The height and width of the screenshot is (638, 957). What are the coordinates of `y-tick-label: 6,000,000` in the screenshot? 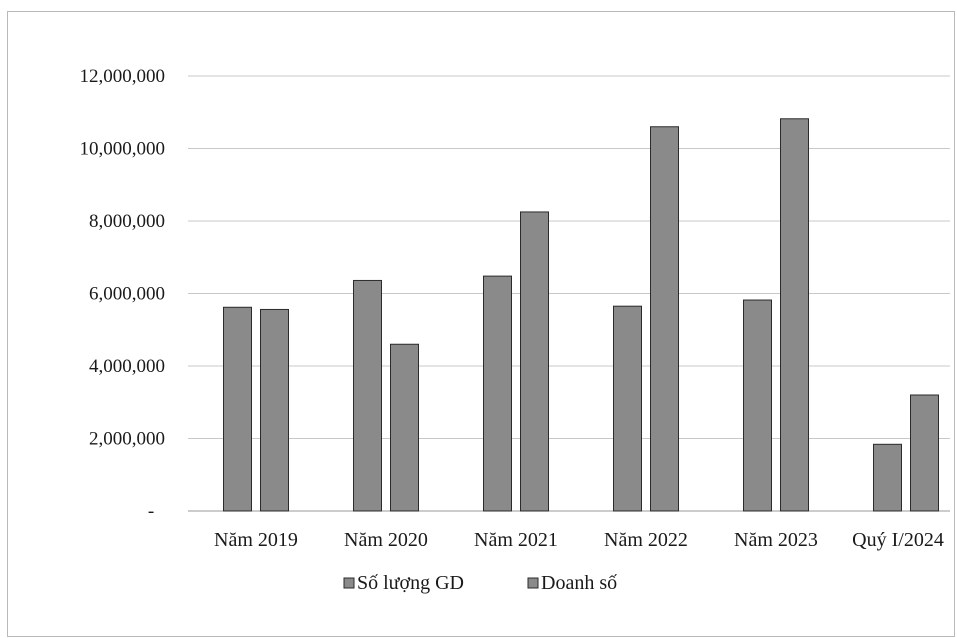 It's located at (127, 294).